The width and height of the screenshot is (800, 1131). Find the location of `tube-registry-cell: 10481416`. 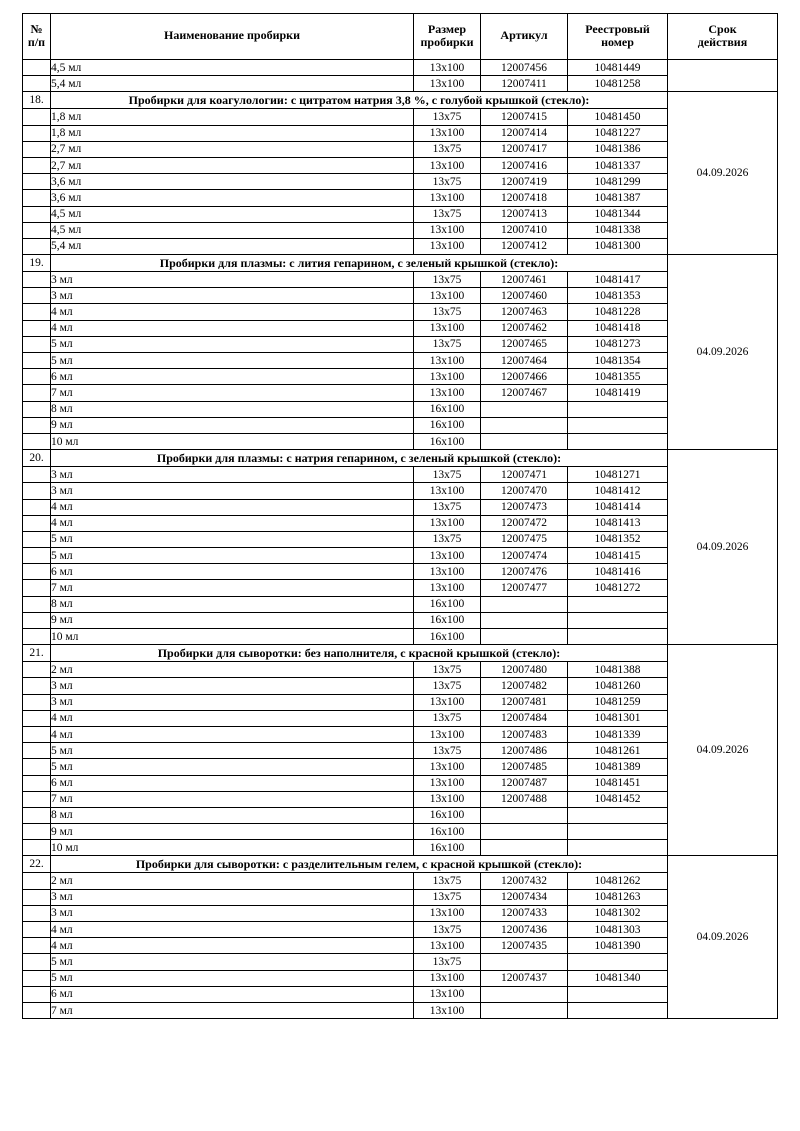

tube-registry-cell: 10481416 is located at coordinates (617, 572).